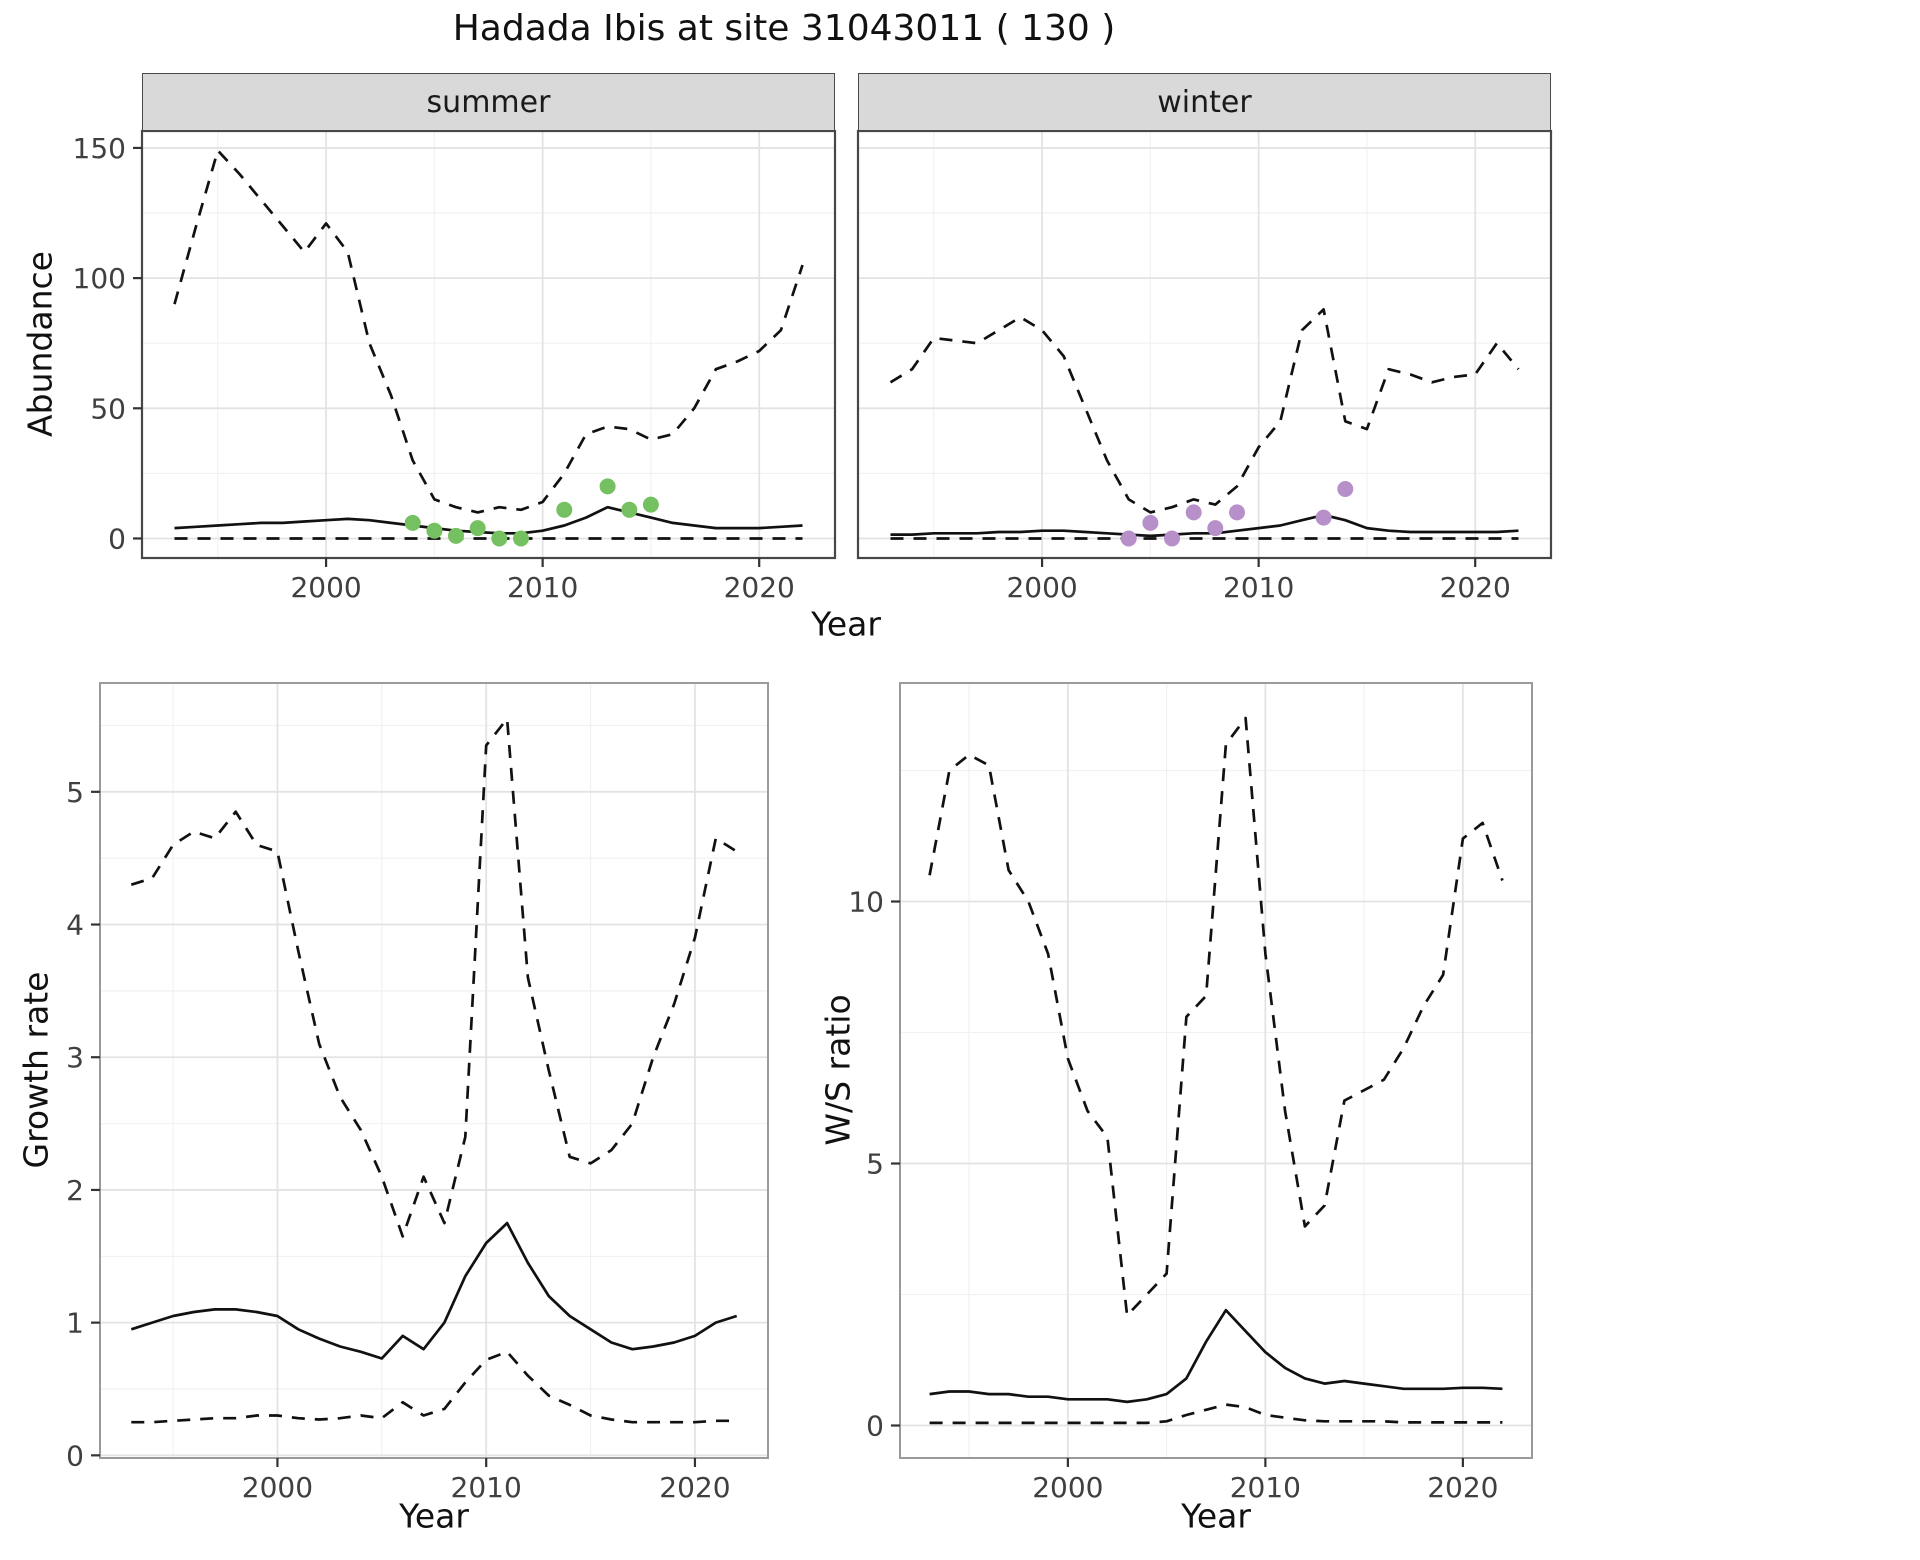  Describe the element at coordinates (784, 28) in the screenshot. I see `chart-title: Hadada Ibis at site 31043011 ( 130 )` at that location.